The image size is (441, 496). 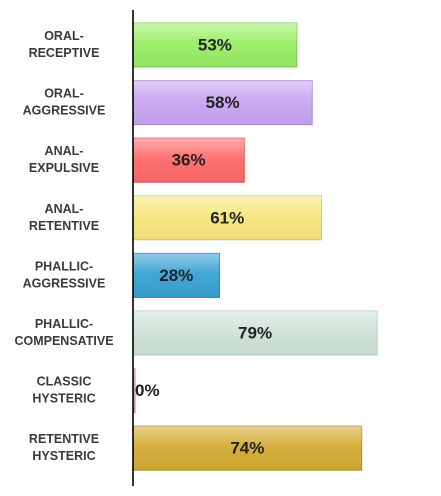 What do you see at coordinates (64, 36) in the screenshot?
I see `category-label-line-0-0: ORAL-` at bounding box center [64, 36].